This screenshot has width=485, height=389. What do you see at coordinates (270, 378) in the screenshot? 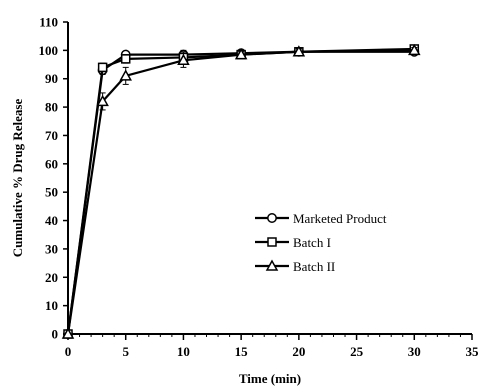
I see `x-axis-title: Time (min)` at bounding box center [270, 378].